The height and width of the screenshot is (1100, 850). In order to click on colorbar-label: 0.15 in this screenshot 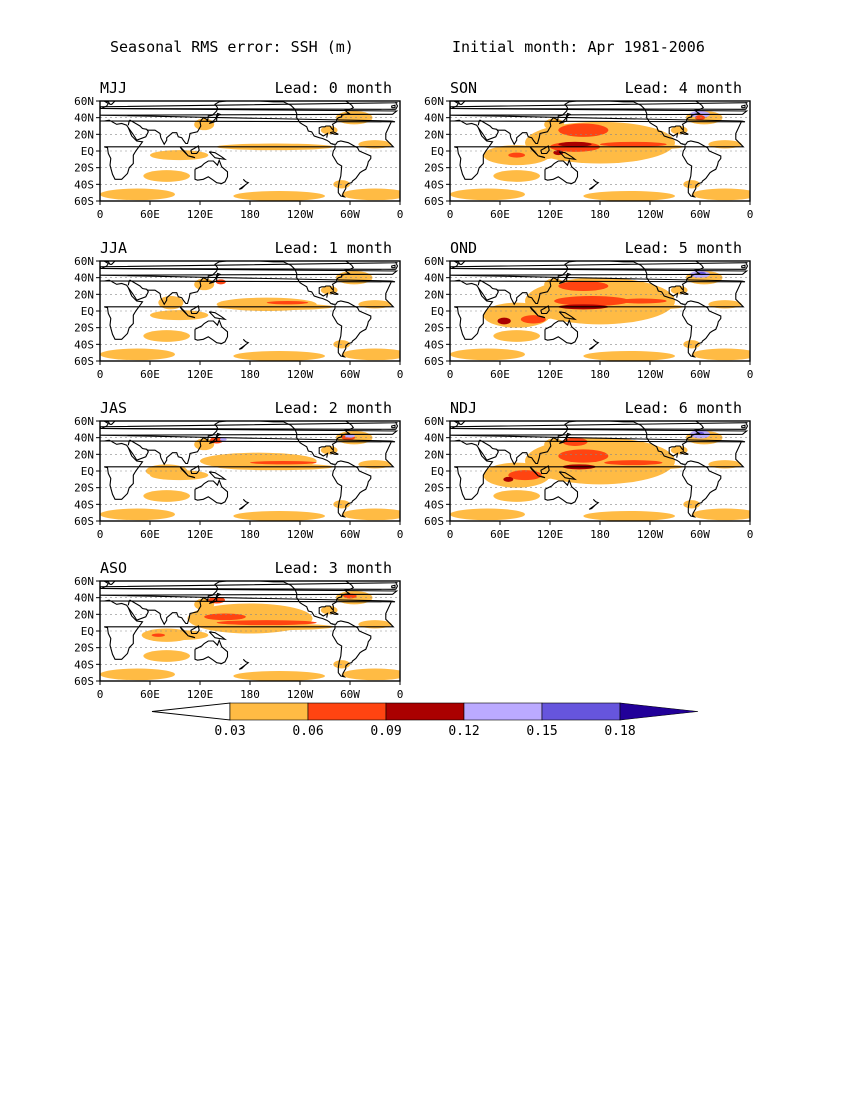, I will do `click(541, 731)`.